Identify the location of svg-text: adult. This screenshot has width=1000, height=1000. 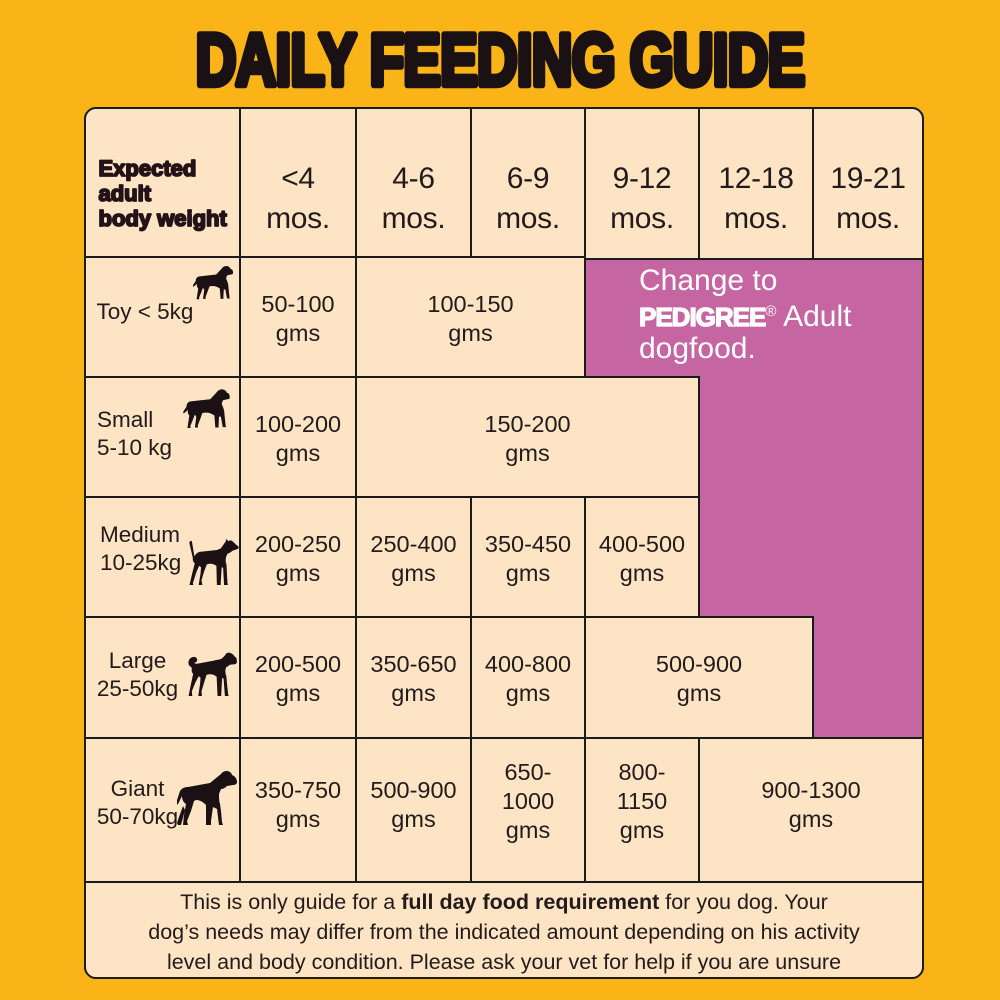
(125, 193).